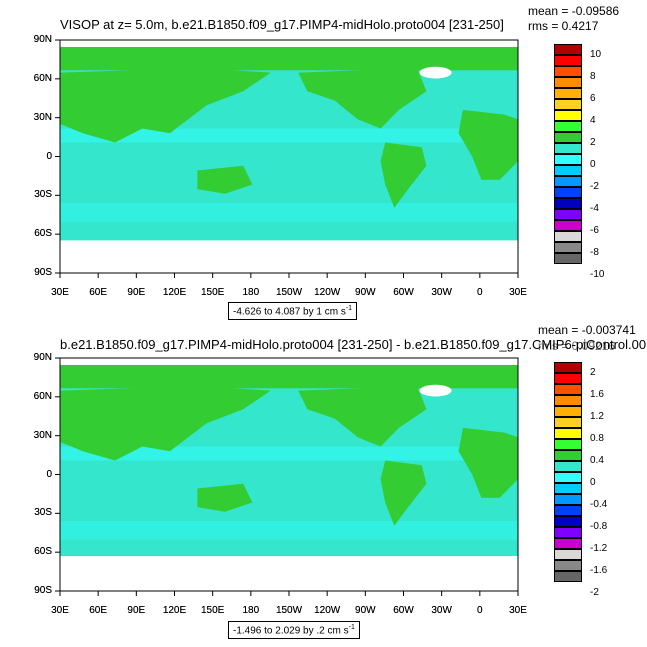 The height and width of the screenshot is (647, 647). What do you see at coordinates (596, 54) in the screenshot?
I see `top-colorbar-label: 10` at bounding box center [596, 54].